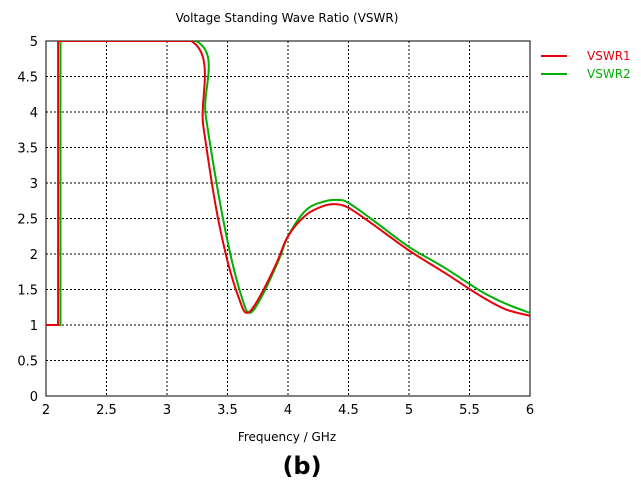 The height and width of the screenshot is (485, 641). I want to click on legend-label: VSWR2, so click(609, 74).